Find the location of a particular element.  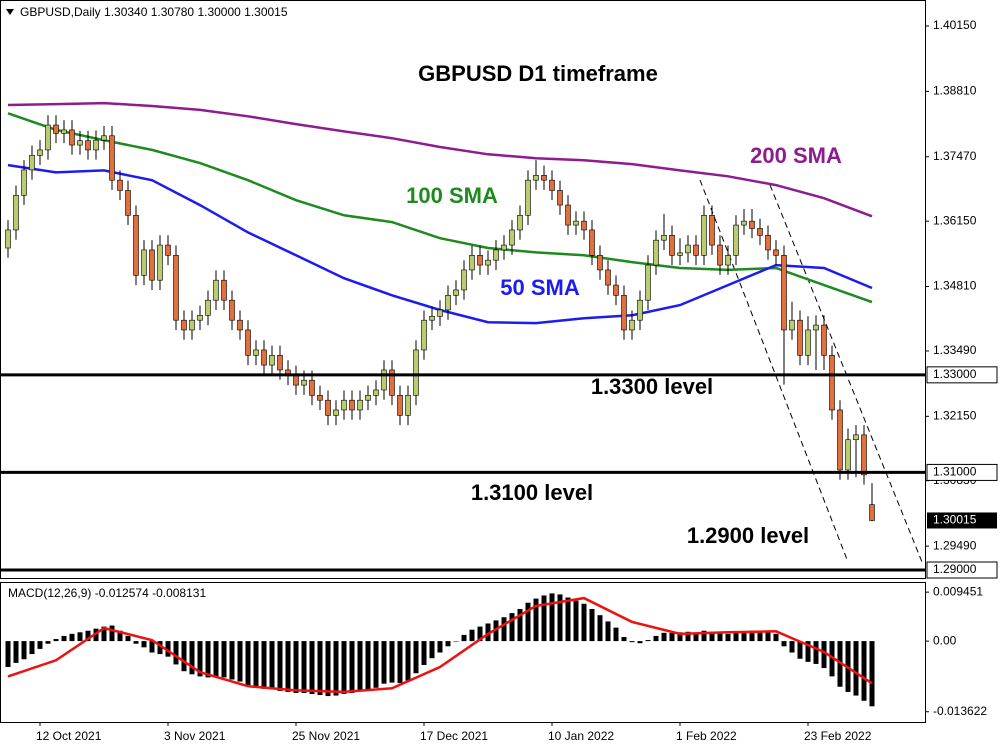

macd-signal-line is located at coordinates (440, 645).